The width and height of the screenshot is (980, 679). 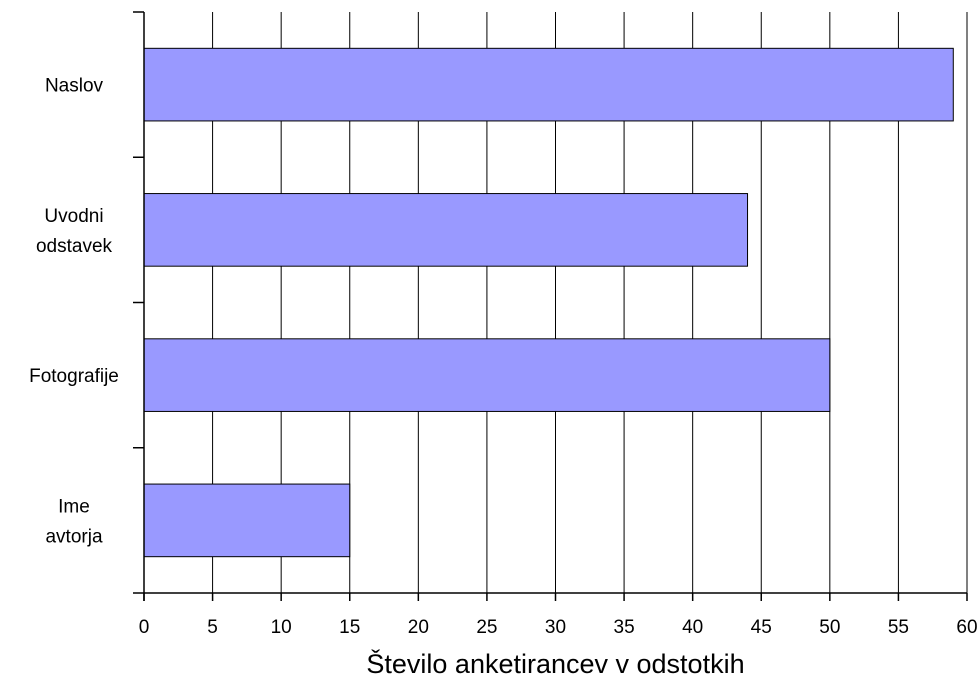 I want to click on category-label-line: Ime, so click(x=74, y=506).